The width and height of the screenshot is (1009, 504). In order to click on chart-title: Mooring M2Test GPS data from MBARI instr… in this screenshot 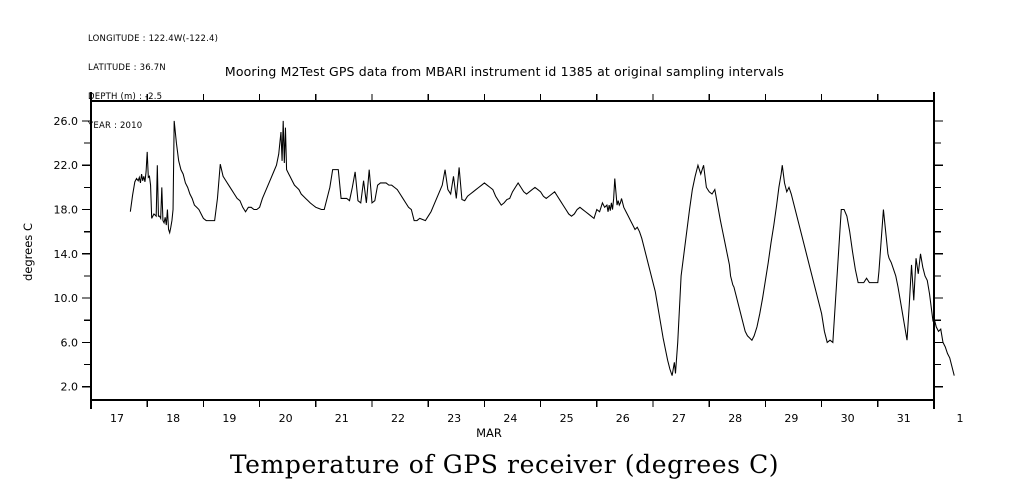, I will do `click(504, 71)`.